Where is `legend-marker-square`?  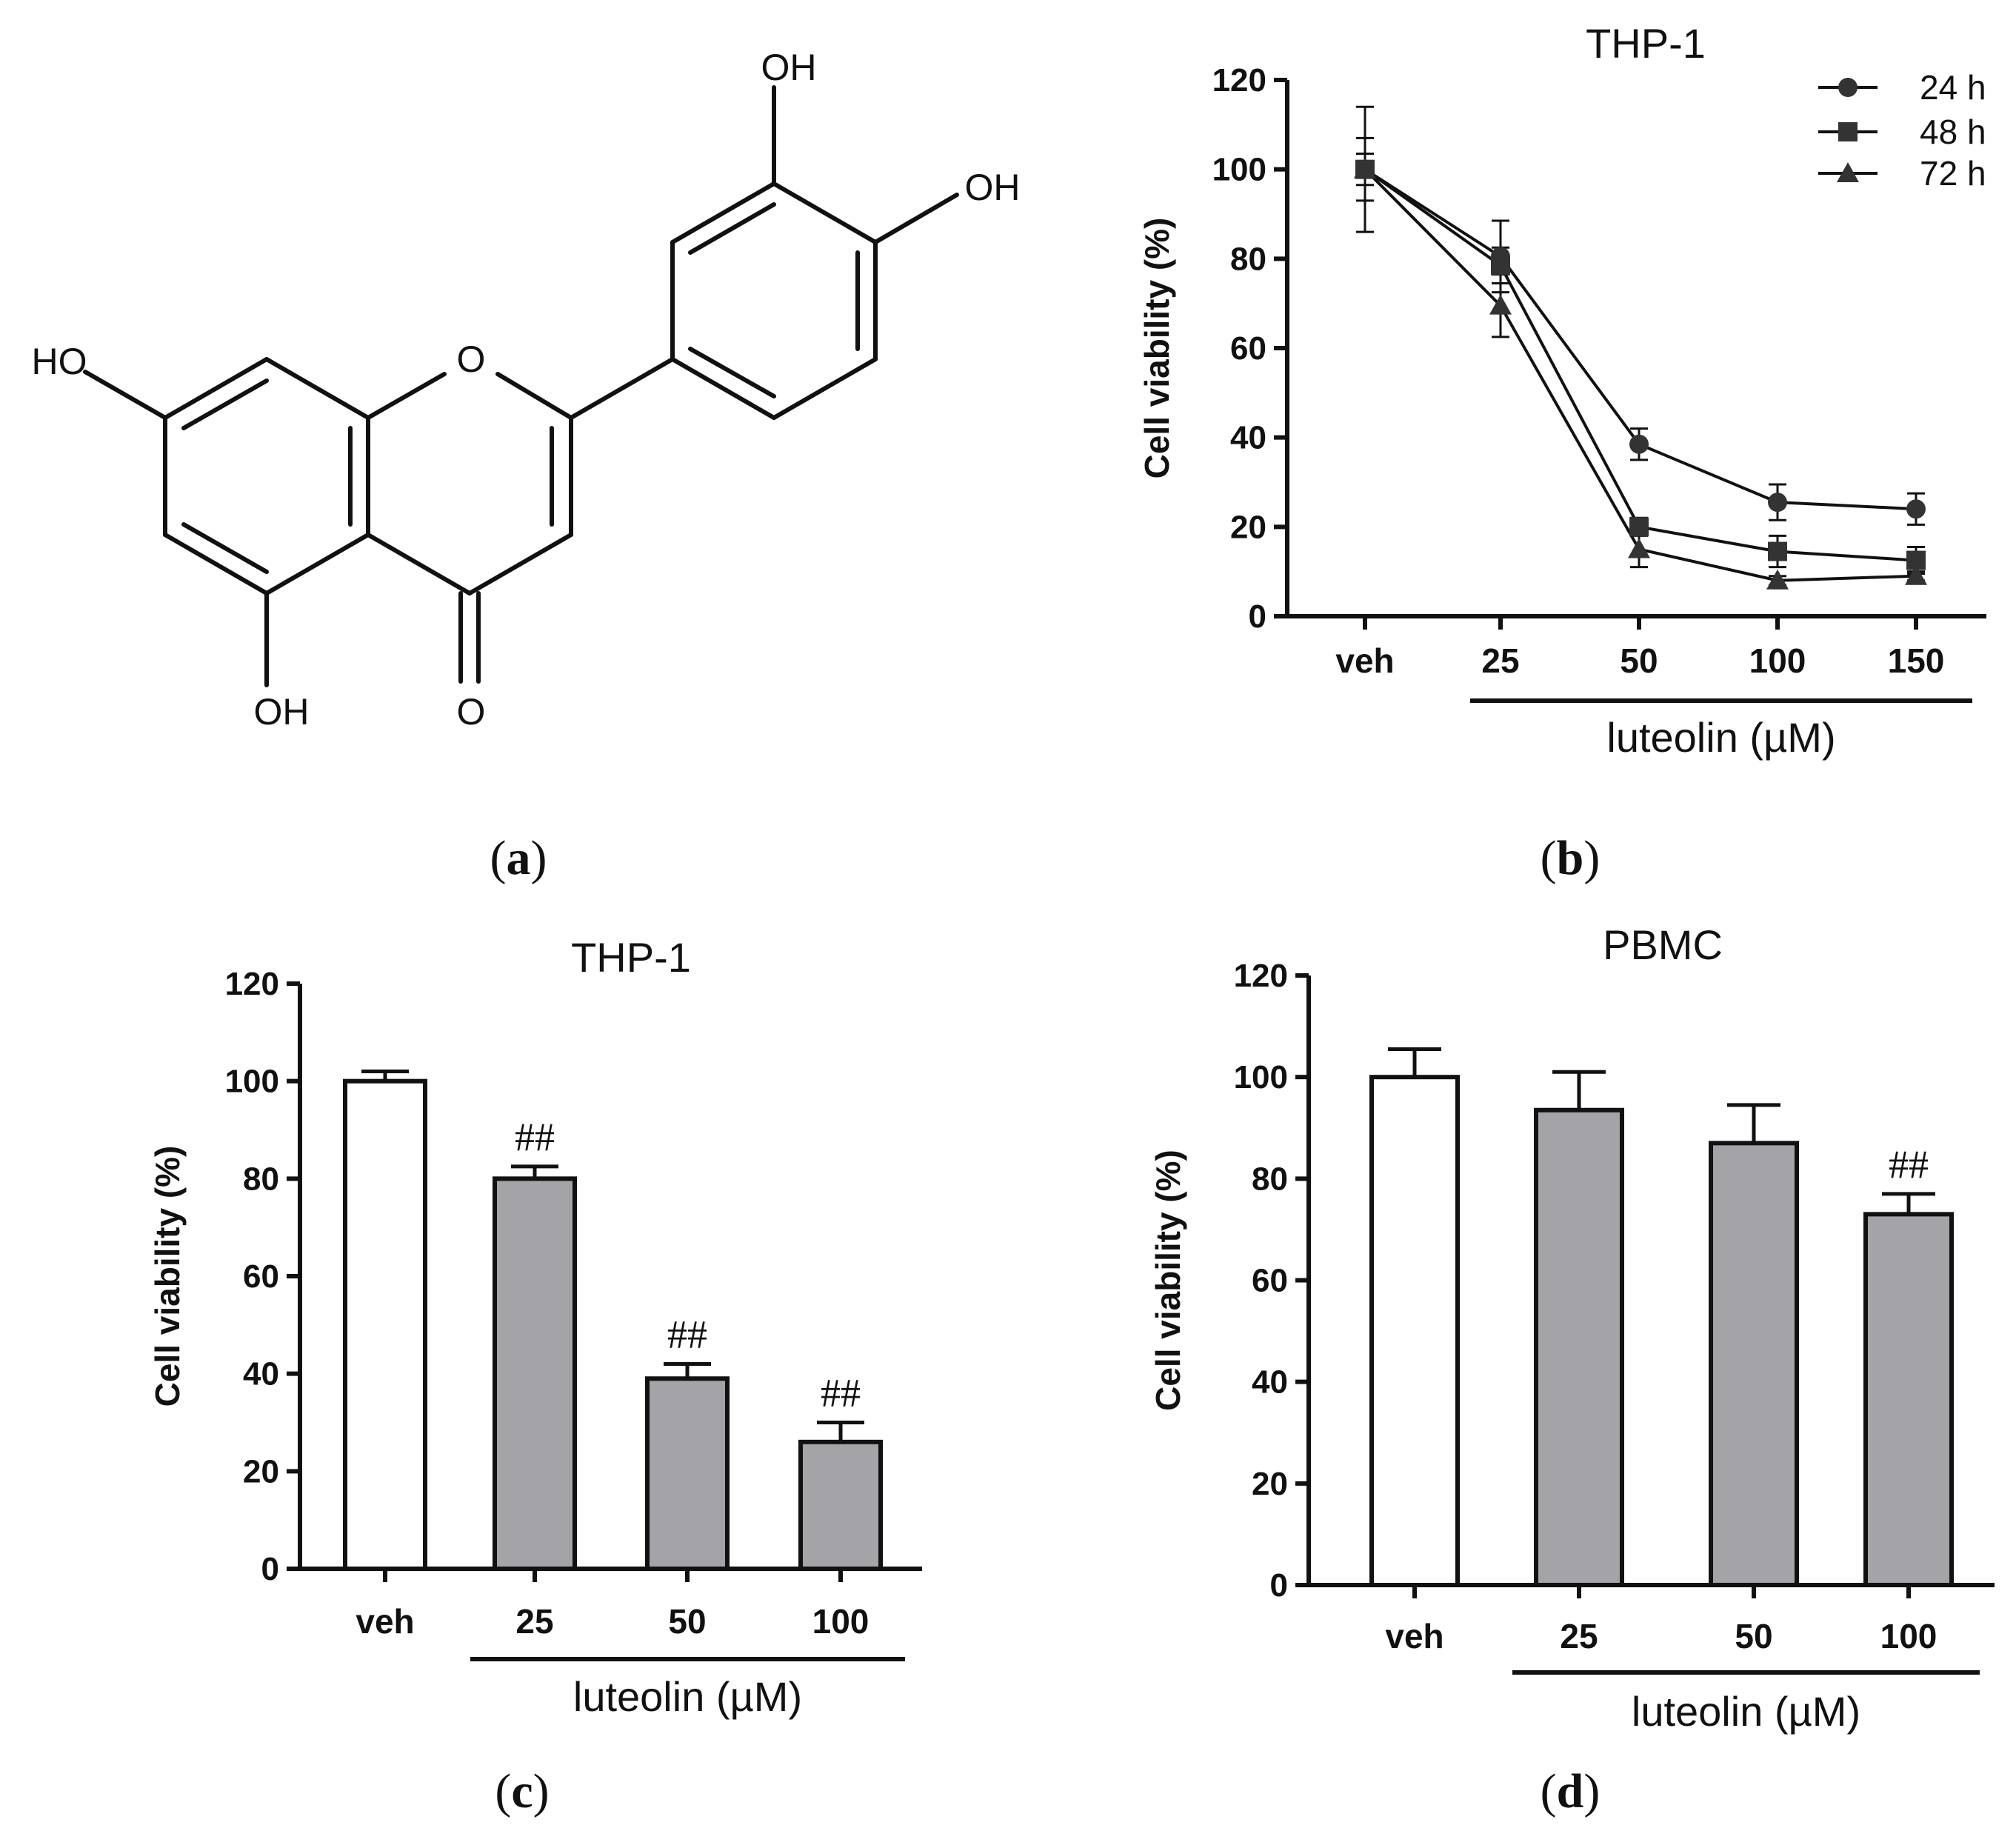
legend-marker-square is located at coordinates (1848, 131).